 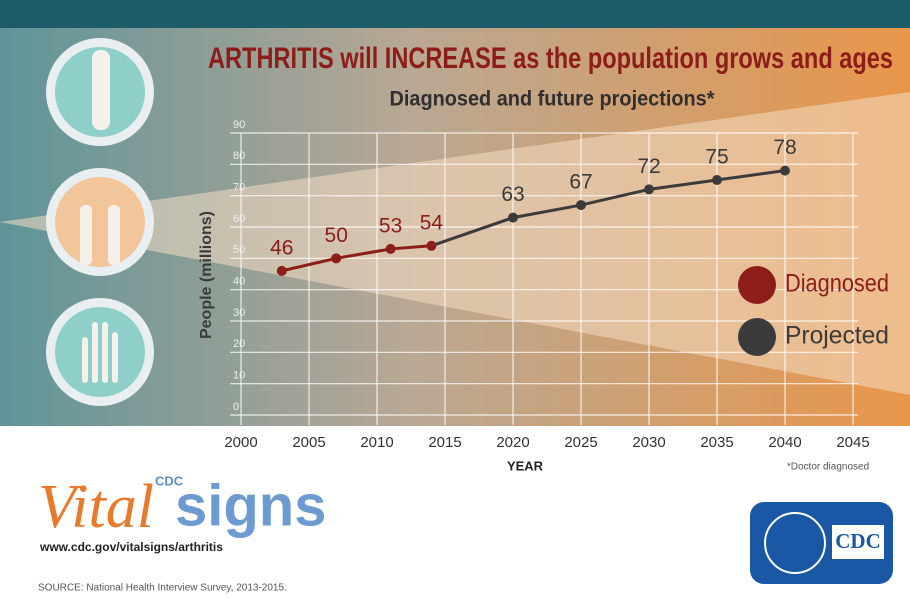 I want to click on badge-box, so click(x=858, y=542).